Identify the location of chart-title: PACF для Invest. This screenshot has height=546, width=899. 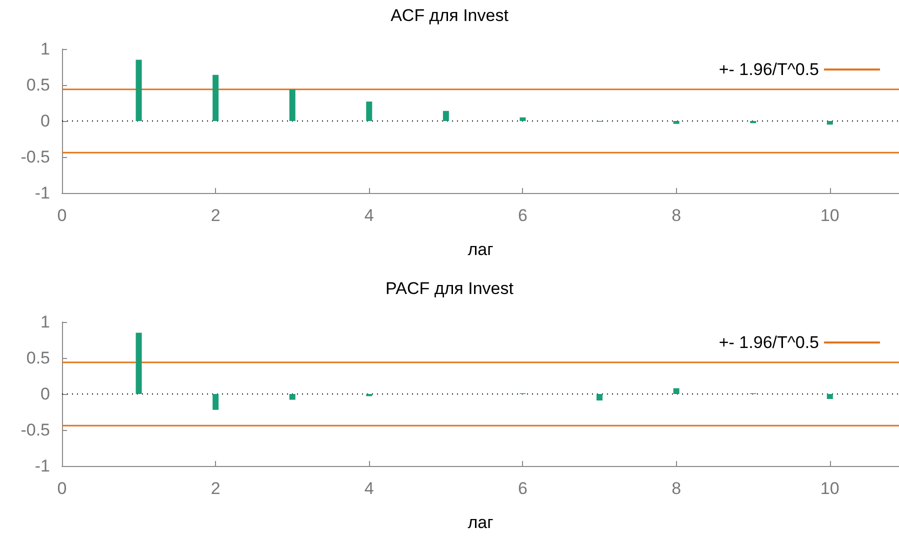
(450, 288).